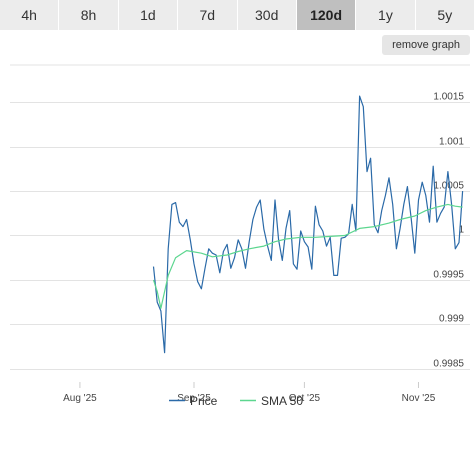  I want to click on range-button-1y: 1y, so click(386, 15).